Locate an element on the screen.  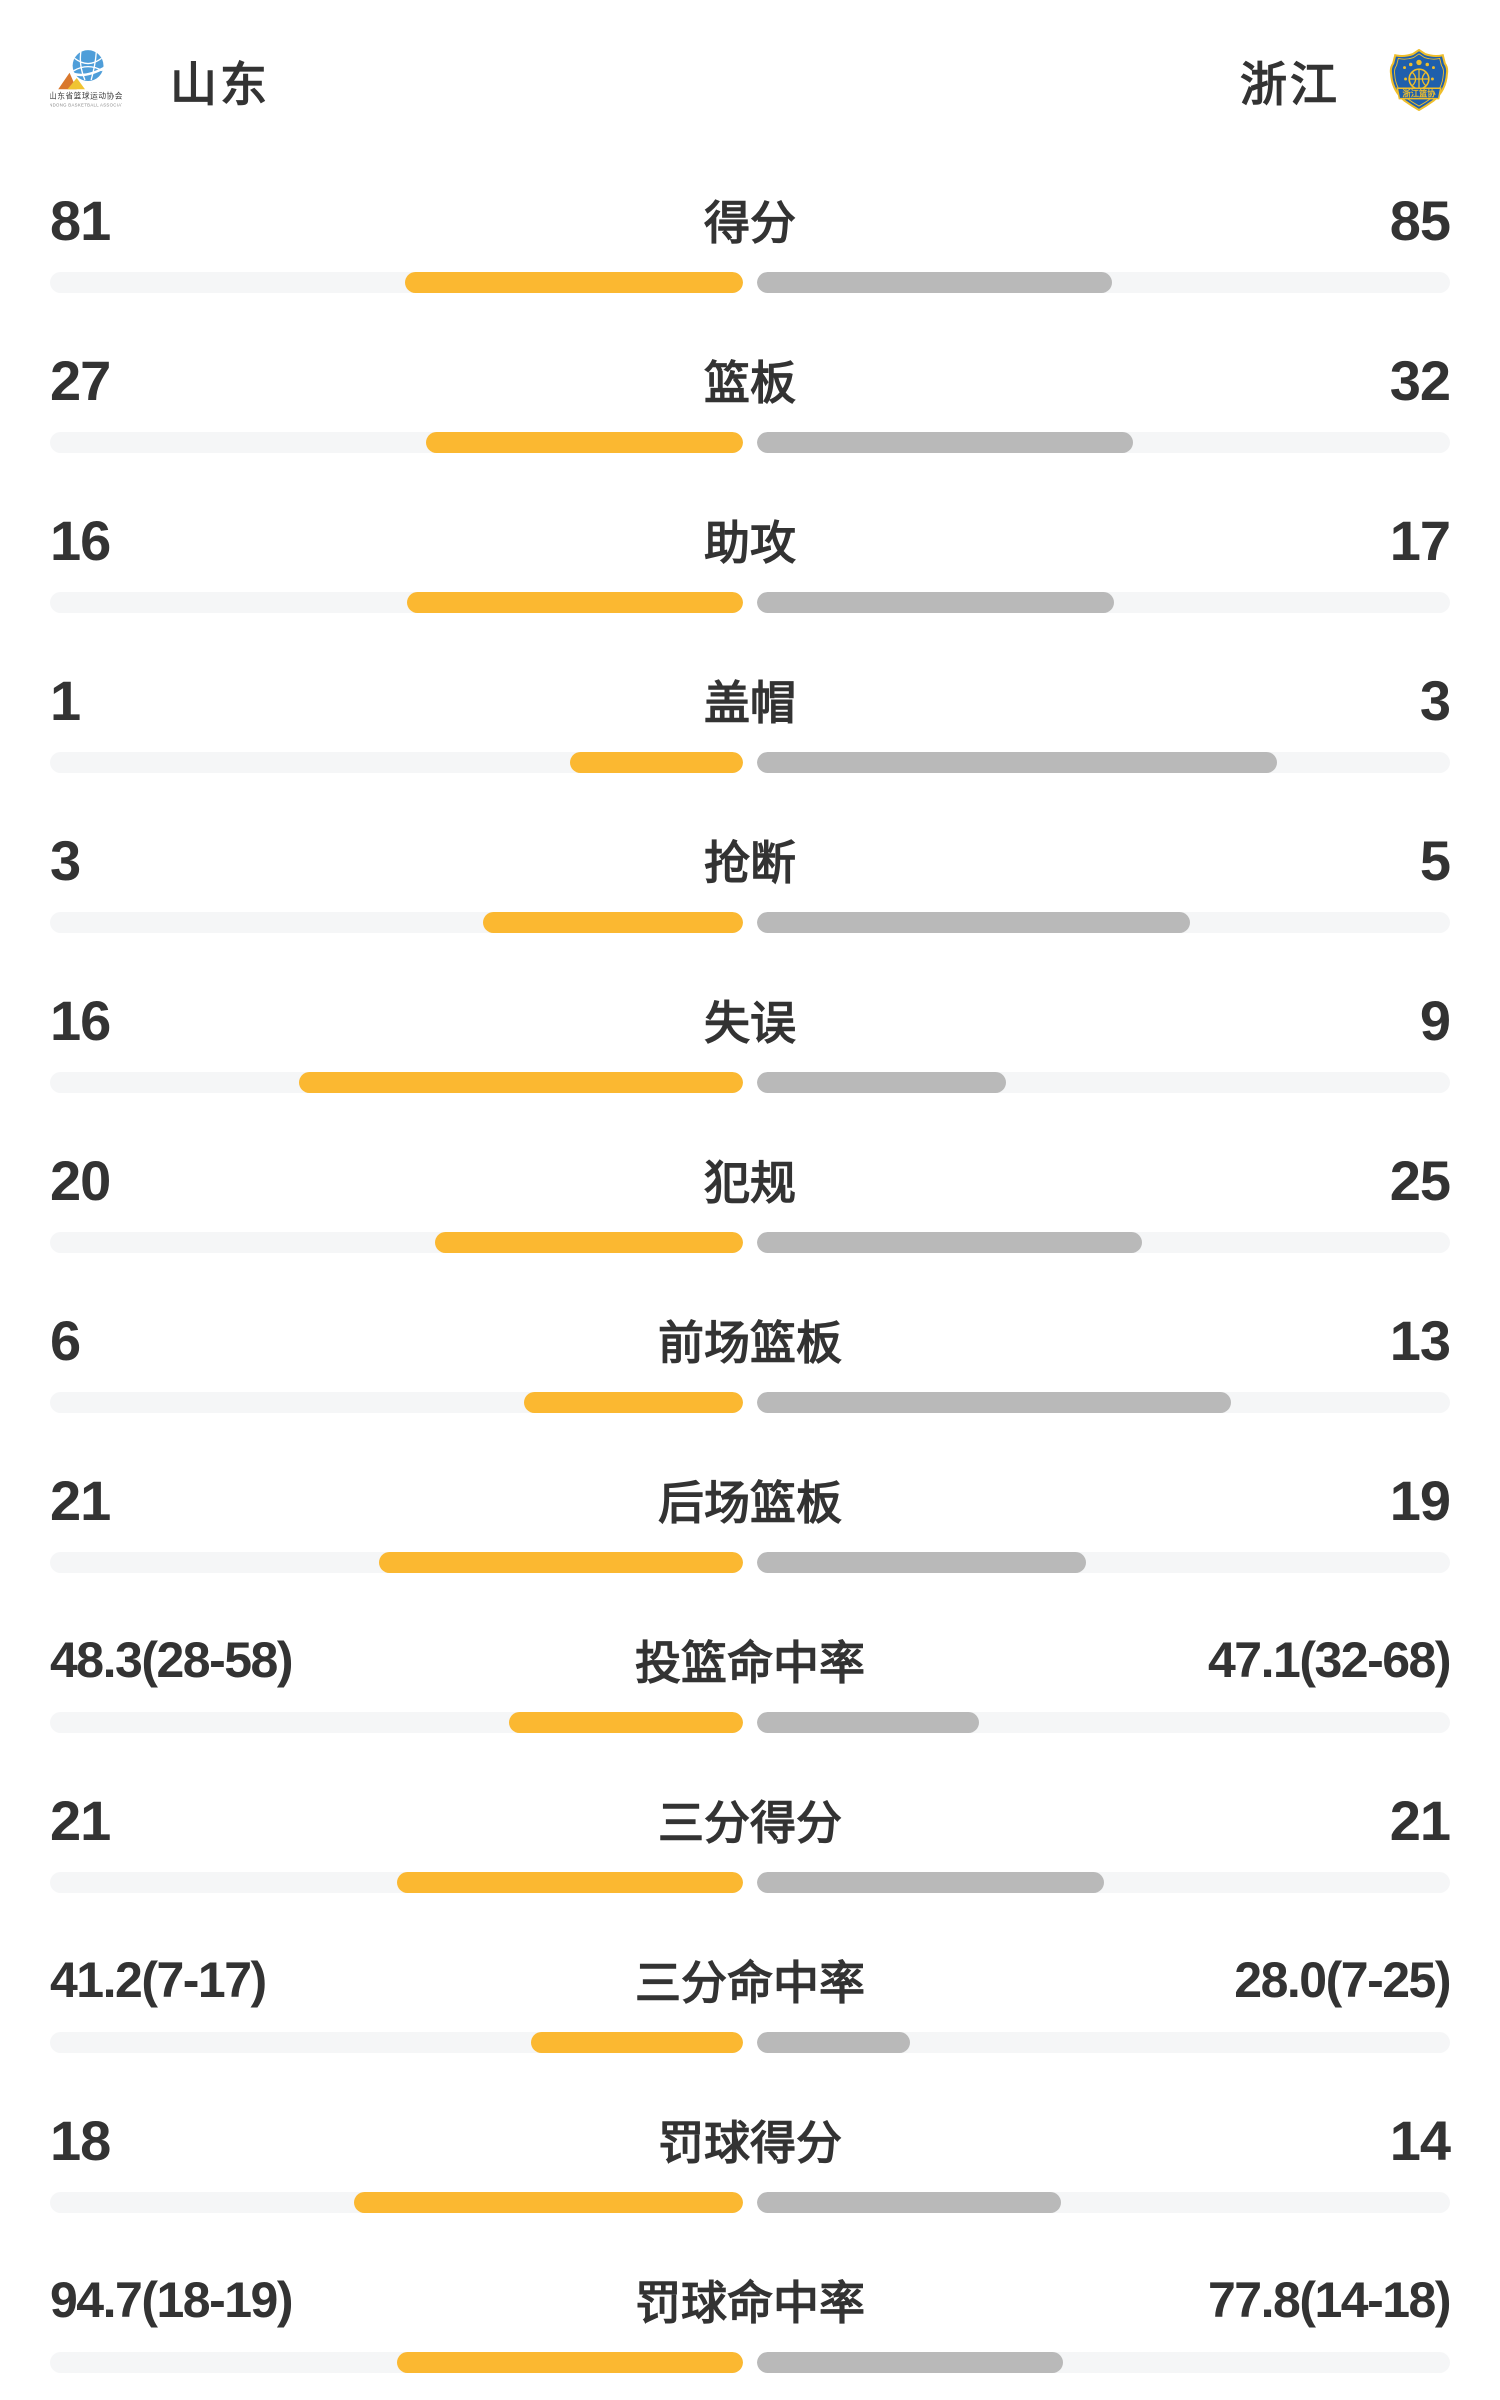
right-team-value: 5 is located at coordinates (1435, 860).